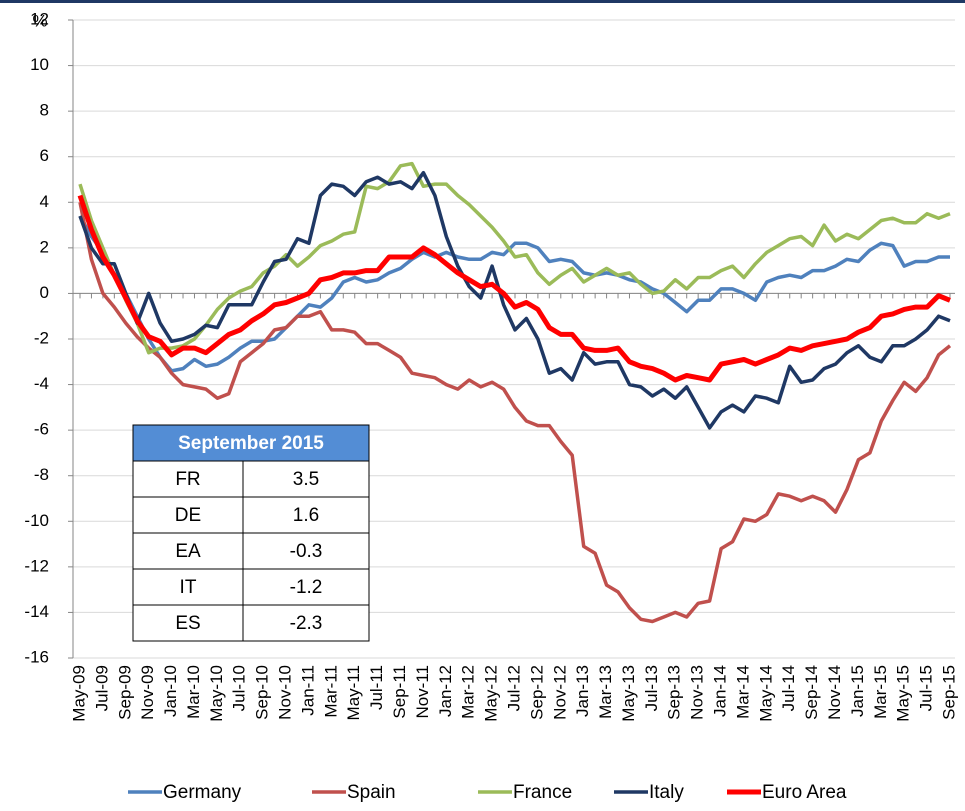 The height and width of the screenshot is (811, 965). I want to click on x-tick-label: Mar-15, so click(880, 692).